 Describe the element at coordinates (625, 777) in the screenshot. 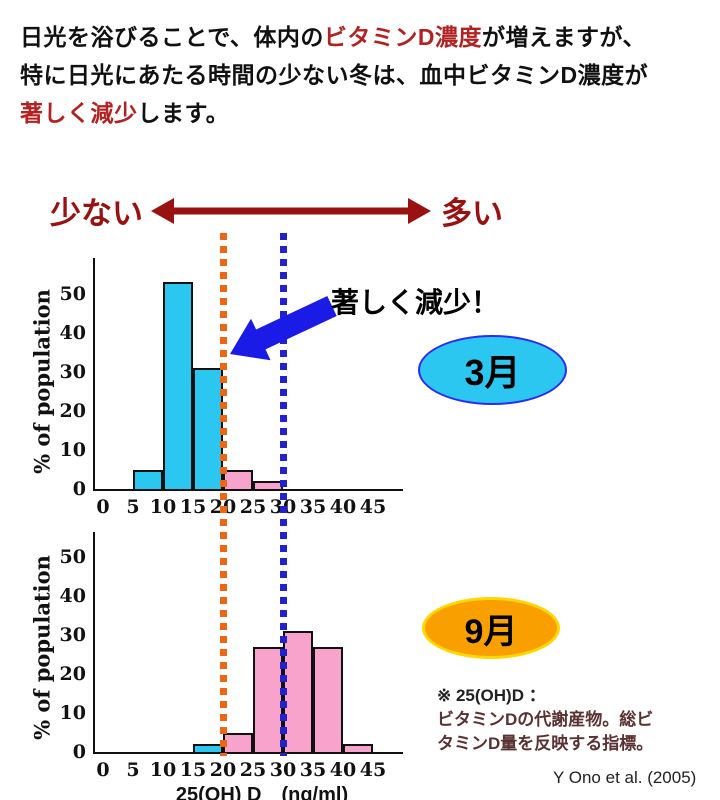

I see `citation: Y Ono et al. (2005)` at that location.